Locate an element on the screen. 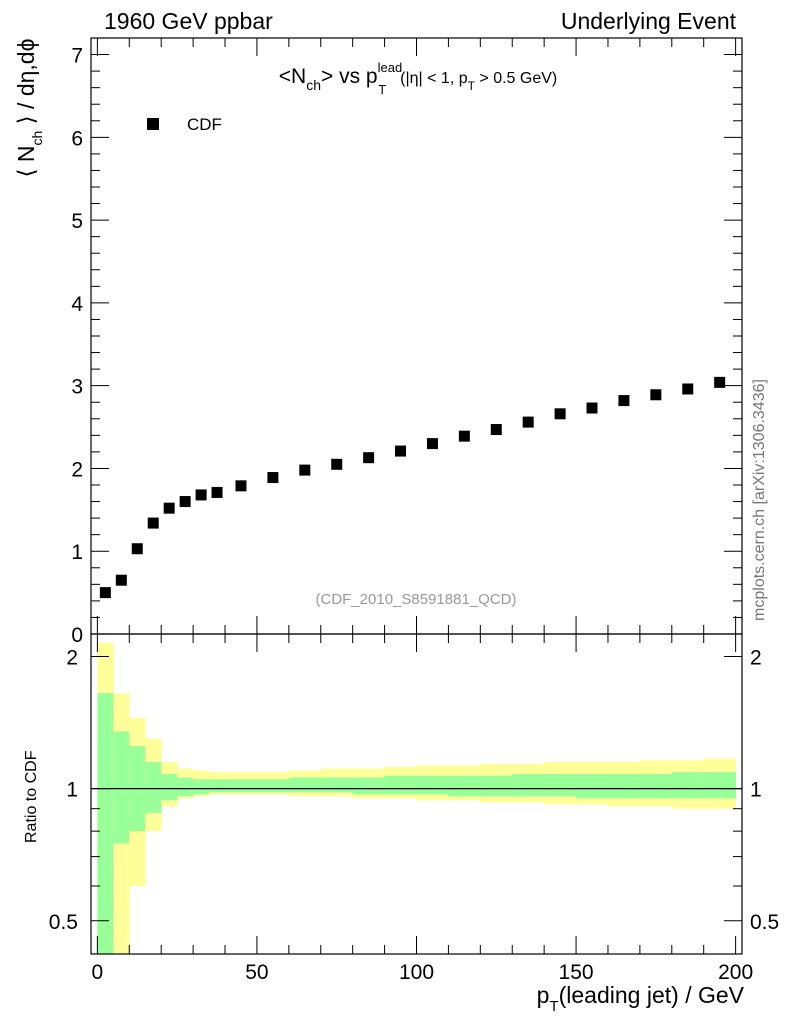 This screenshot has height=1024, width=786. title-cuts-a: (|η| < 1, p is located at coordinates (434, 78).